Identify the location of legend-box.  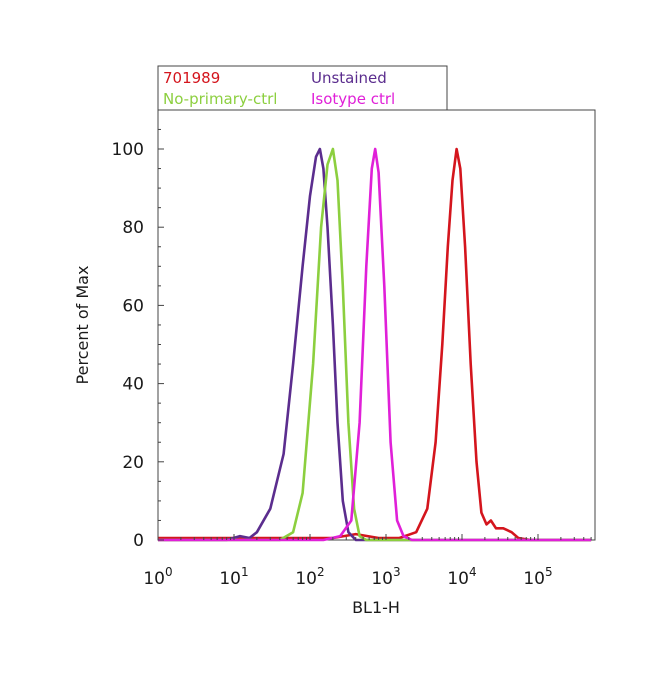
(302, 88).